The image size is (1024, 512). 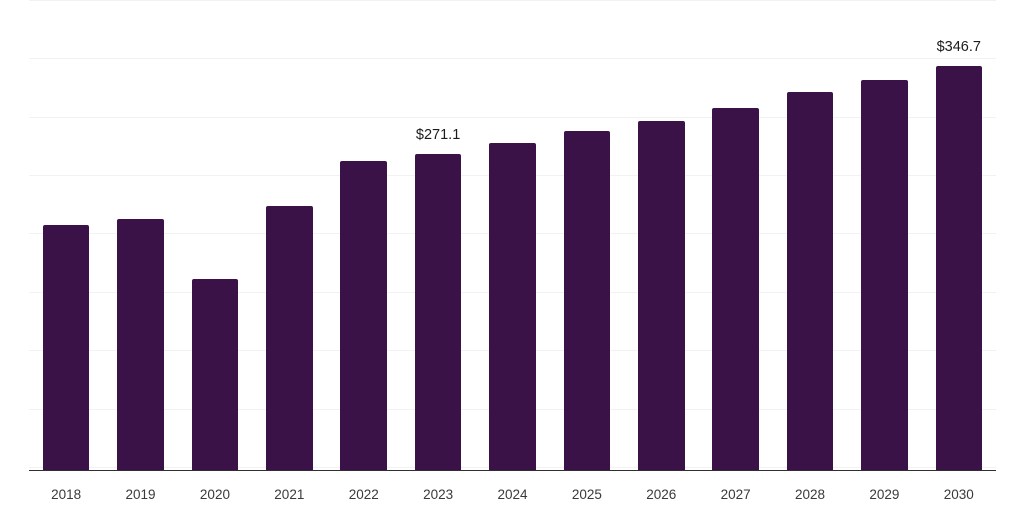 I want to click on x-tick-label-2030: 2030, so click(x=958, y=494).